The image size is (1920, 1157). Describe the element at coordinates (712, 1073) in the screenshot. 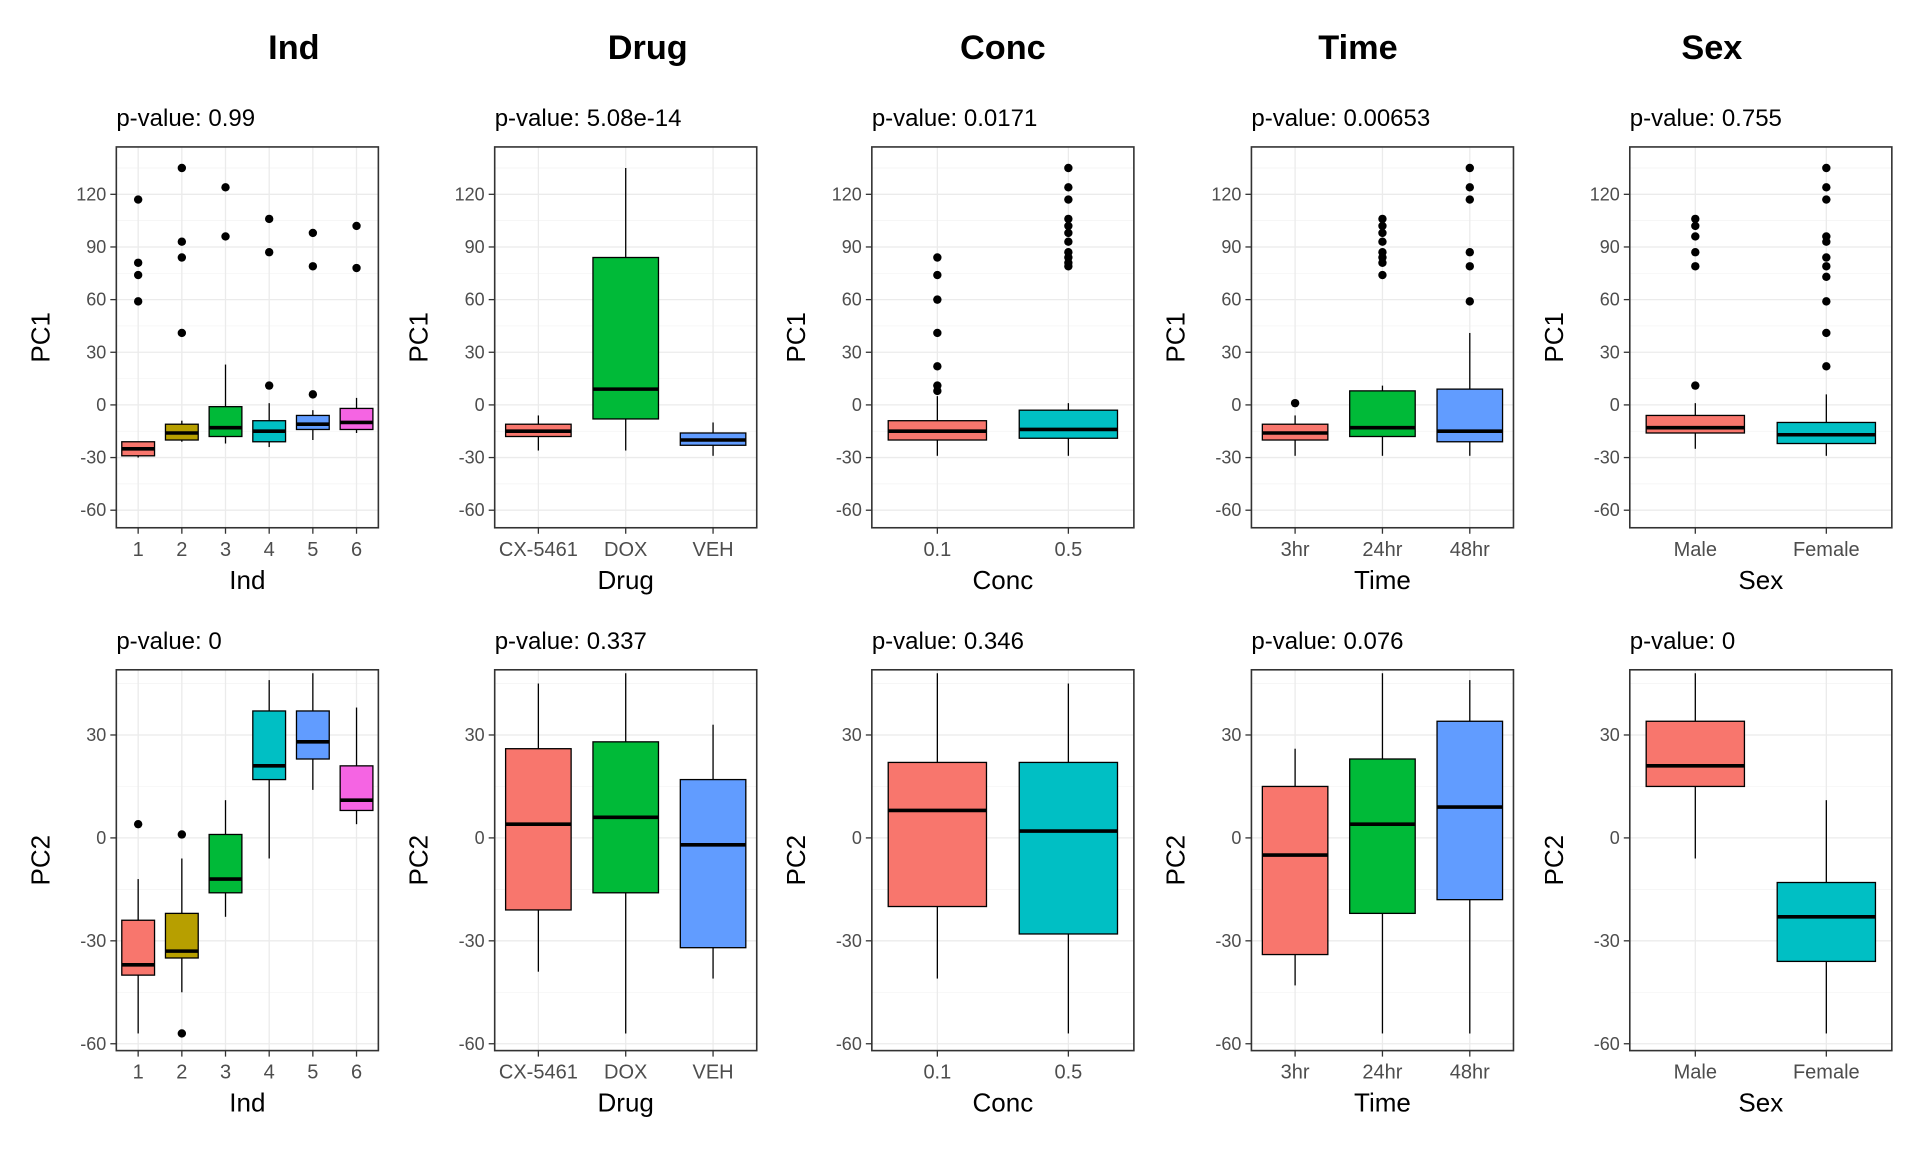

I see `x-tick-label: VEH` at that location.